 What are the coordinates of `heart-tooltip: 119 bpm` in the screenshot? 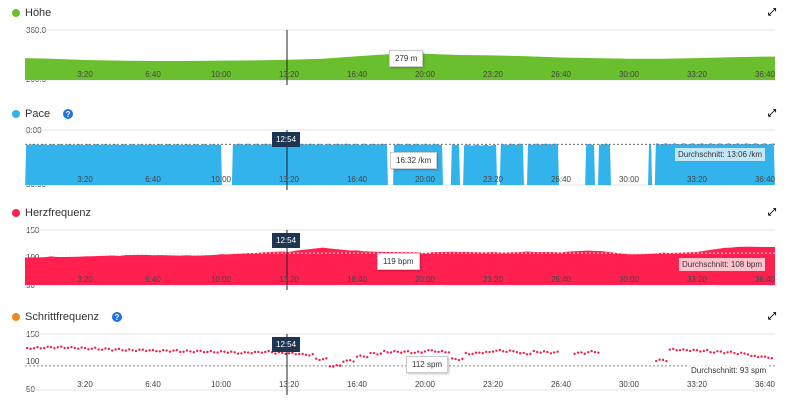 It's located at (398, 261).